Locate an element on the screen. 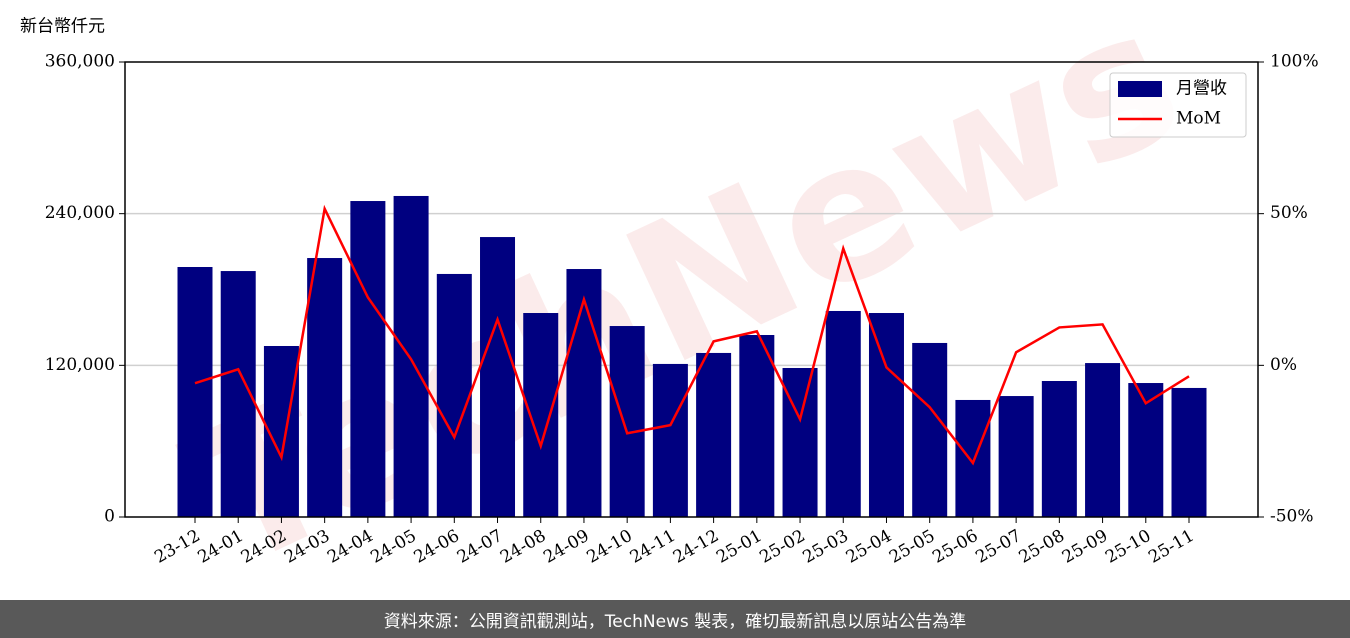 Image resolution: width=1350 pixels, height=638 pixels. legend-swatch is located at coordinates (1140, 89).